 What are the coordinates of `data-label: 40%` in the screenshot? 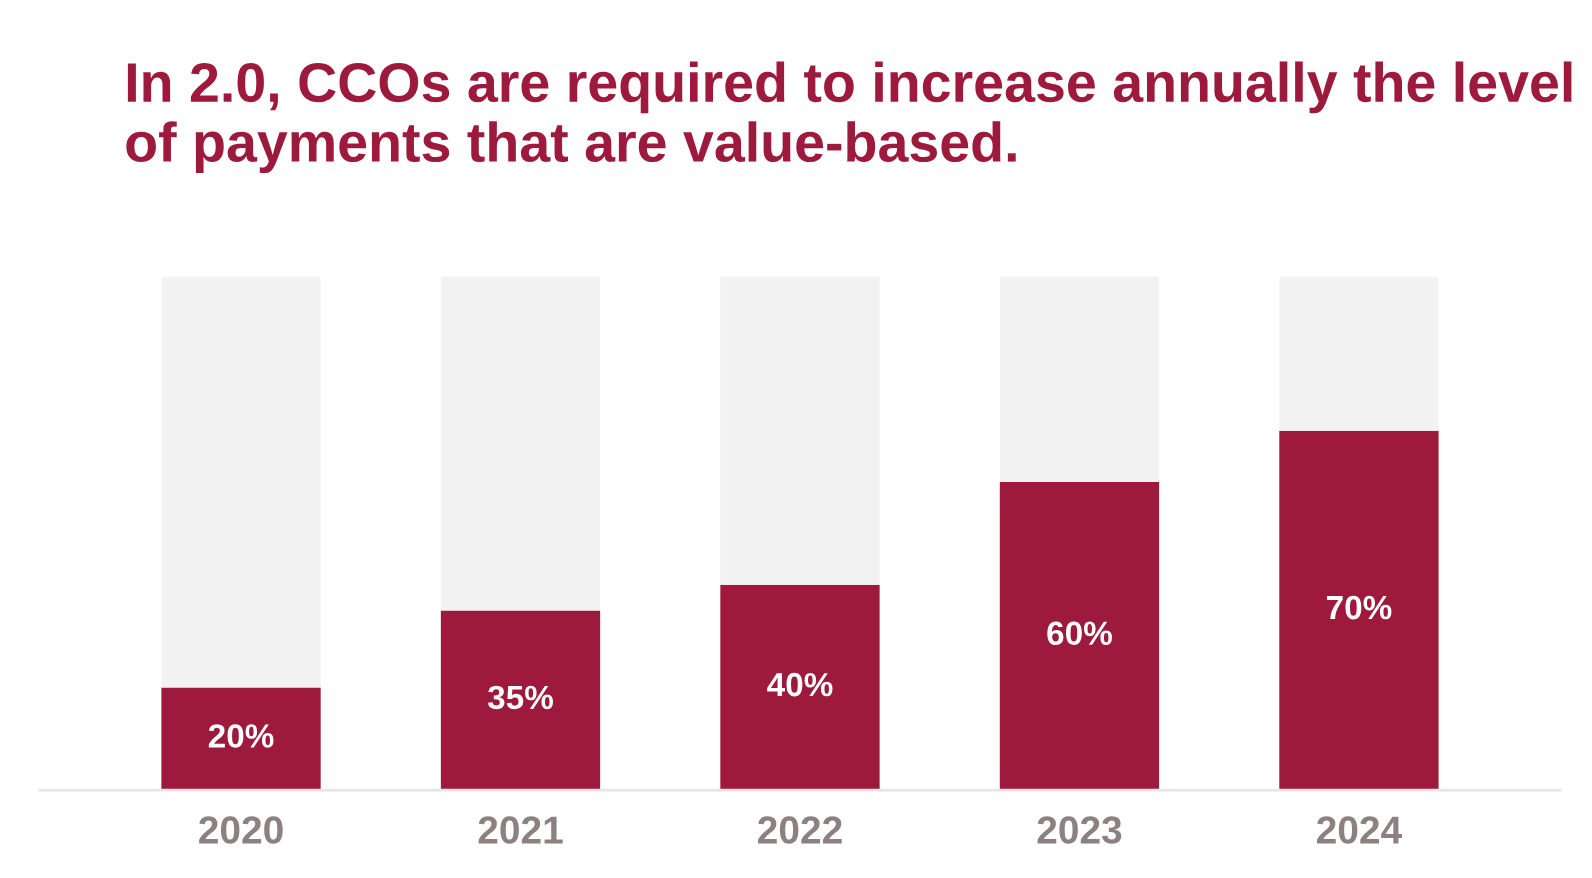 It's located at (800, 684).